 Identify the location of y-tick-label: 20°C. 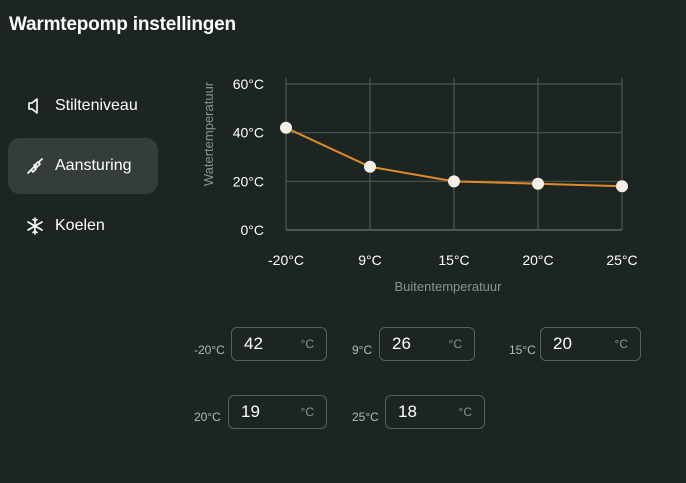
(248, 181).